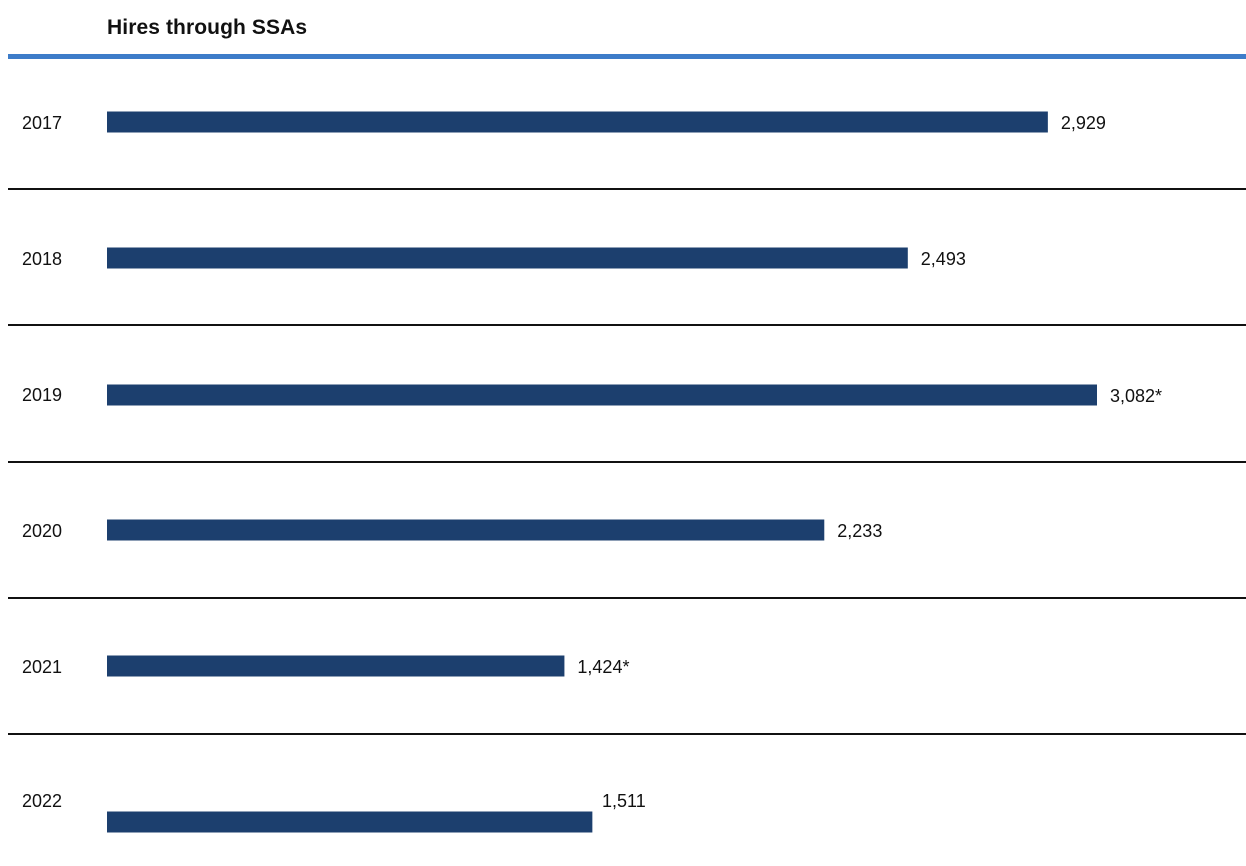  Describe the element at coordinates (627, 56) in the screenshot. I see `title-rule` at that location.